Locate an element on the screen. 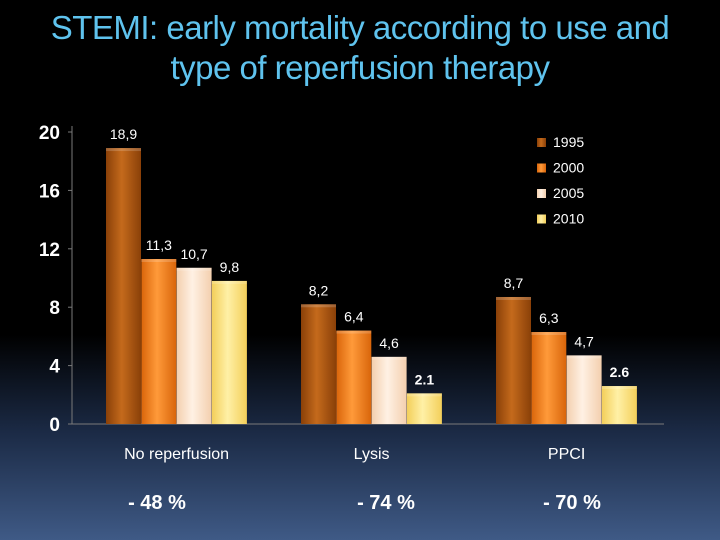 The height and width of the screenshot is (540, 720). legend-swatch-1995 is located at coordinates (541, 142).